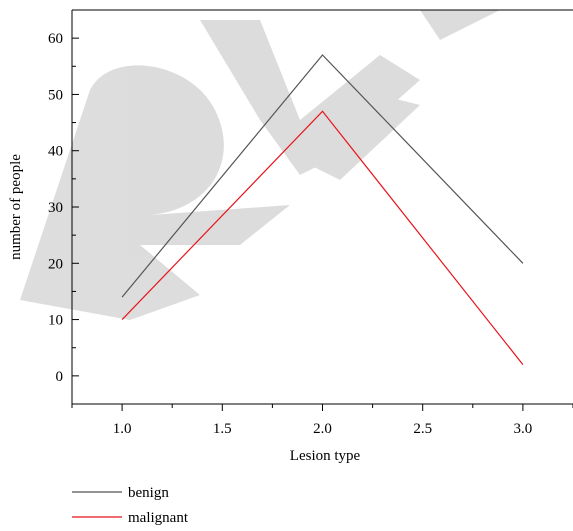 Image resolution: width=573 pixels, height=531 pixels. What do you see at coordinates (158, 518) in the screenshot?
I see `legend-label-malignant: malignant` at bounding box center [158, 518].